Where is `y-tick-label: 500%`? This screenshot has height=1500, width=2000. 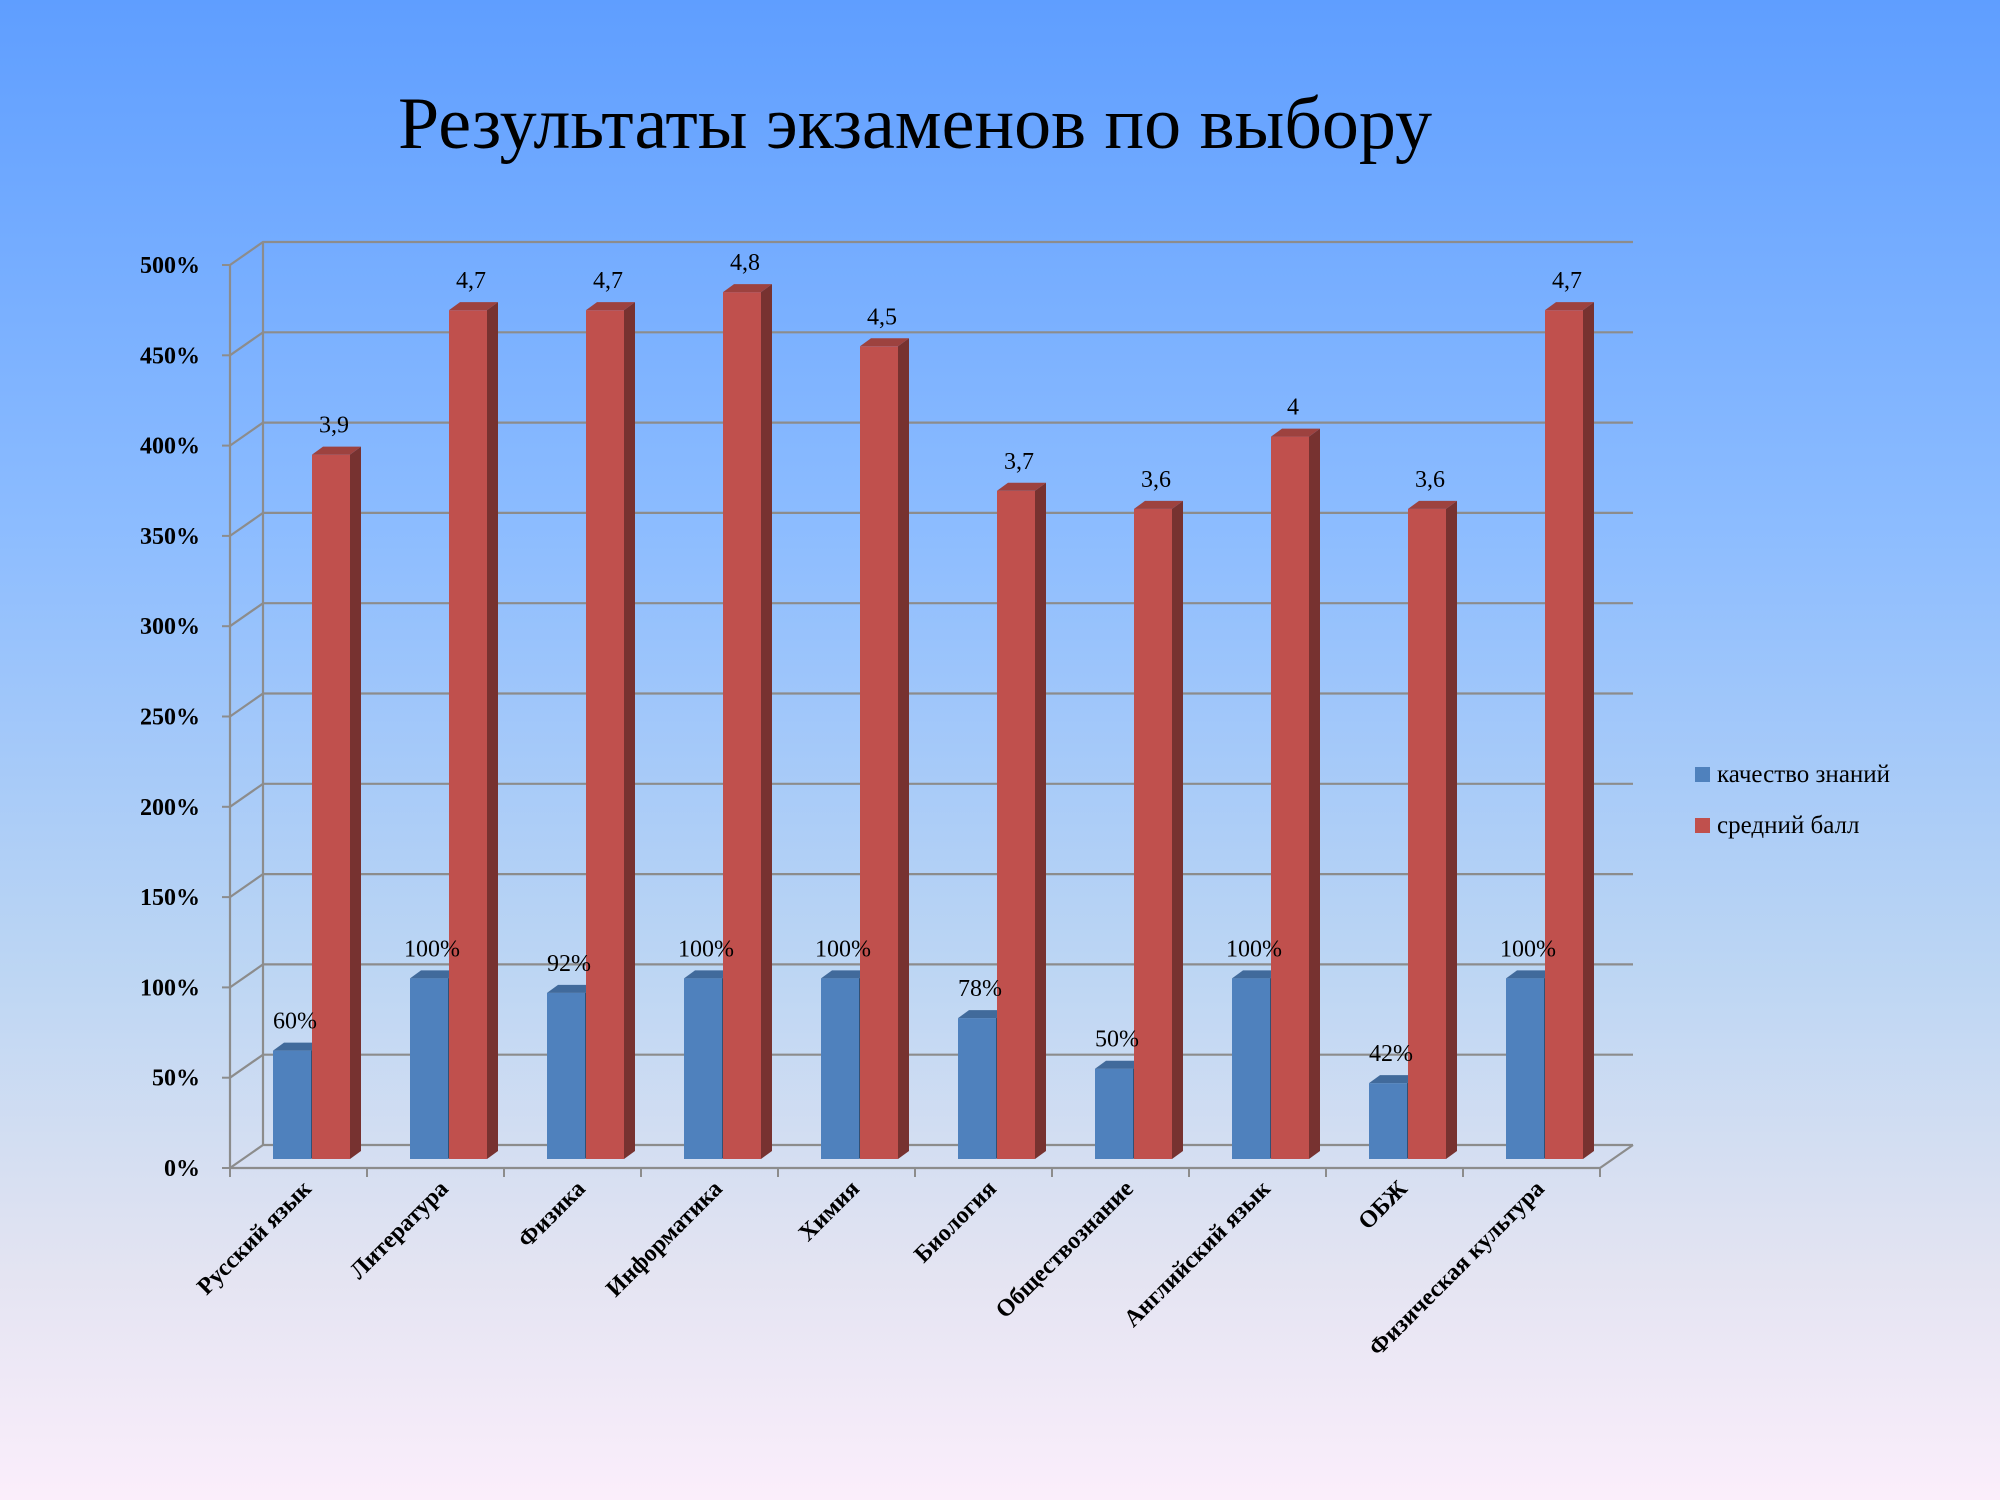
y-tick-label: 500% is located at coordinates (170, 266).